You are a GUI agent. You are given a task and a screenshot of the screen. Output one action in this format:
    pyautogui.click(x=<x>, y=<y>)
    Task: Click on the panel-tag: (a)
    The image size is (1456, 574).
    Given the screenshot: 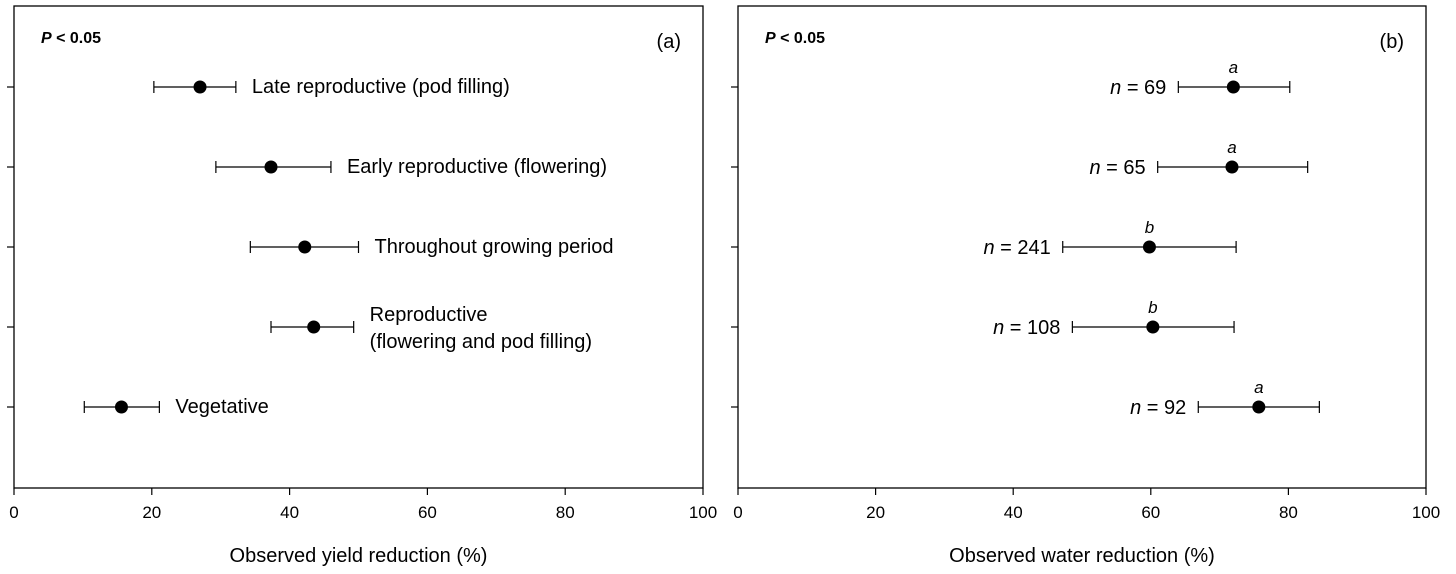 What is the action you would take?
    pyautogui.click(x=669, y=42)
    